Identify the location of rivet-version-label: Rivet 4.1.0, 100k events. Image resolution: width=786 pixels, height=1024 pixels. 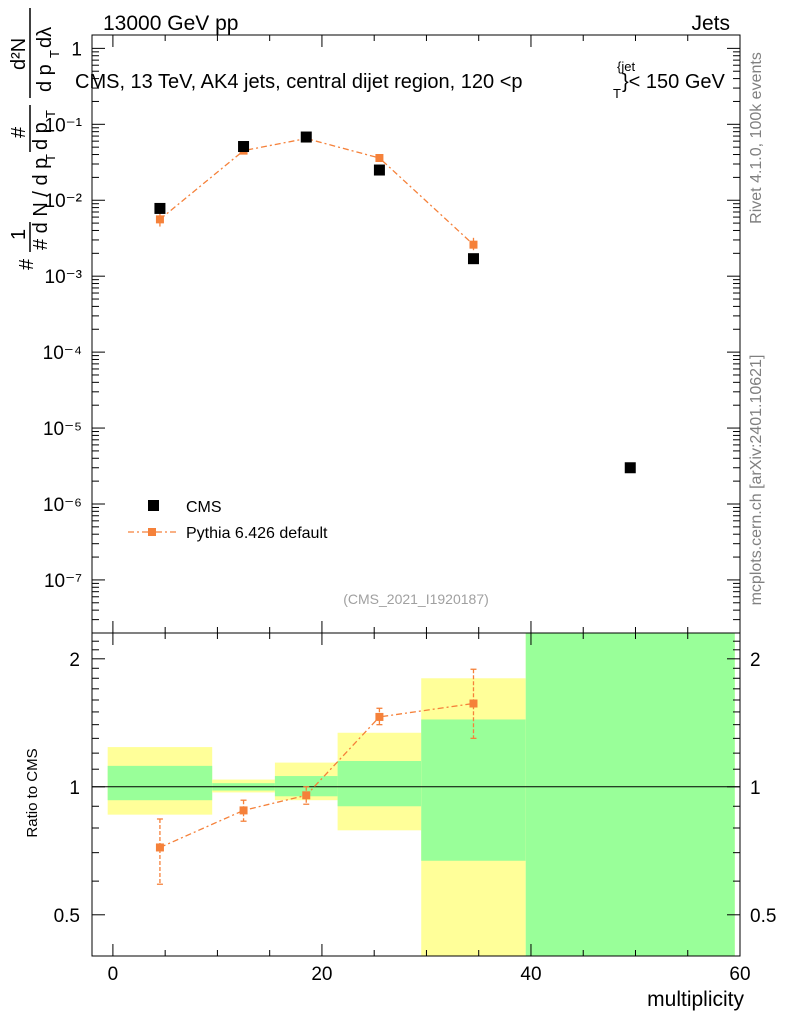
(756, 138).